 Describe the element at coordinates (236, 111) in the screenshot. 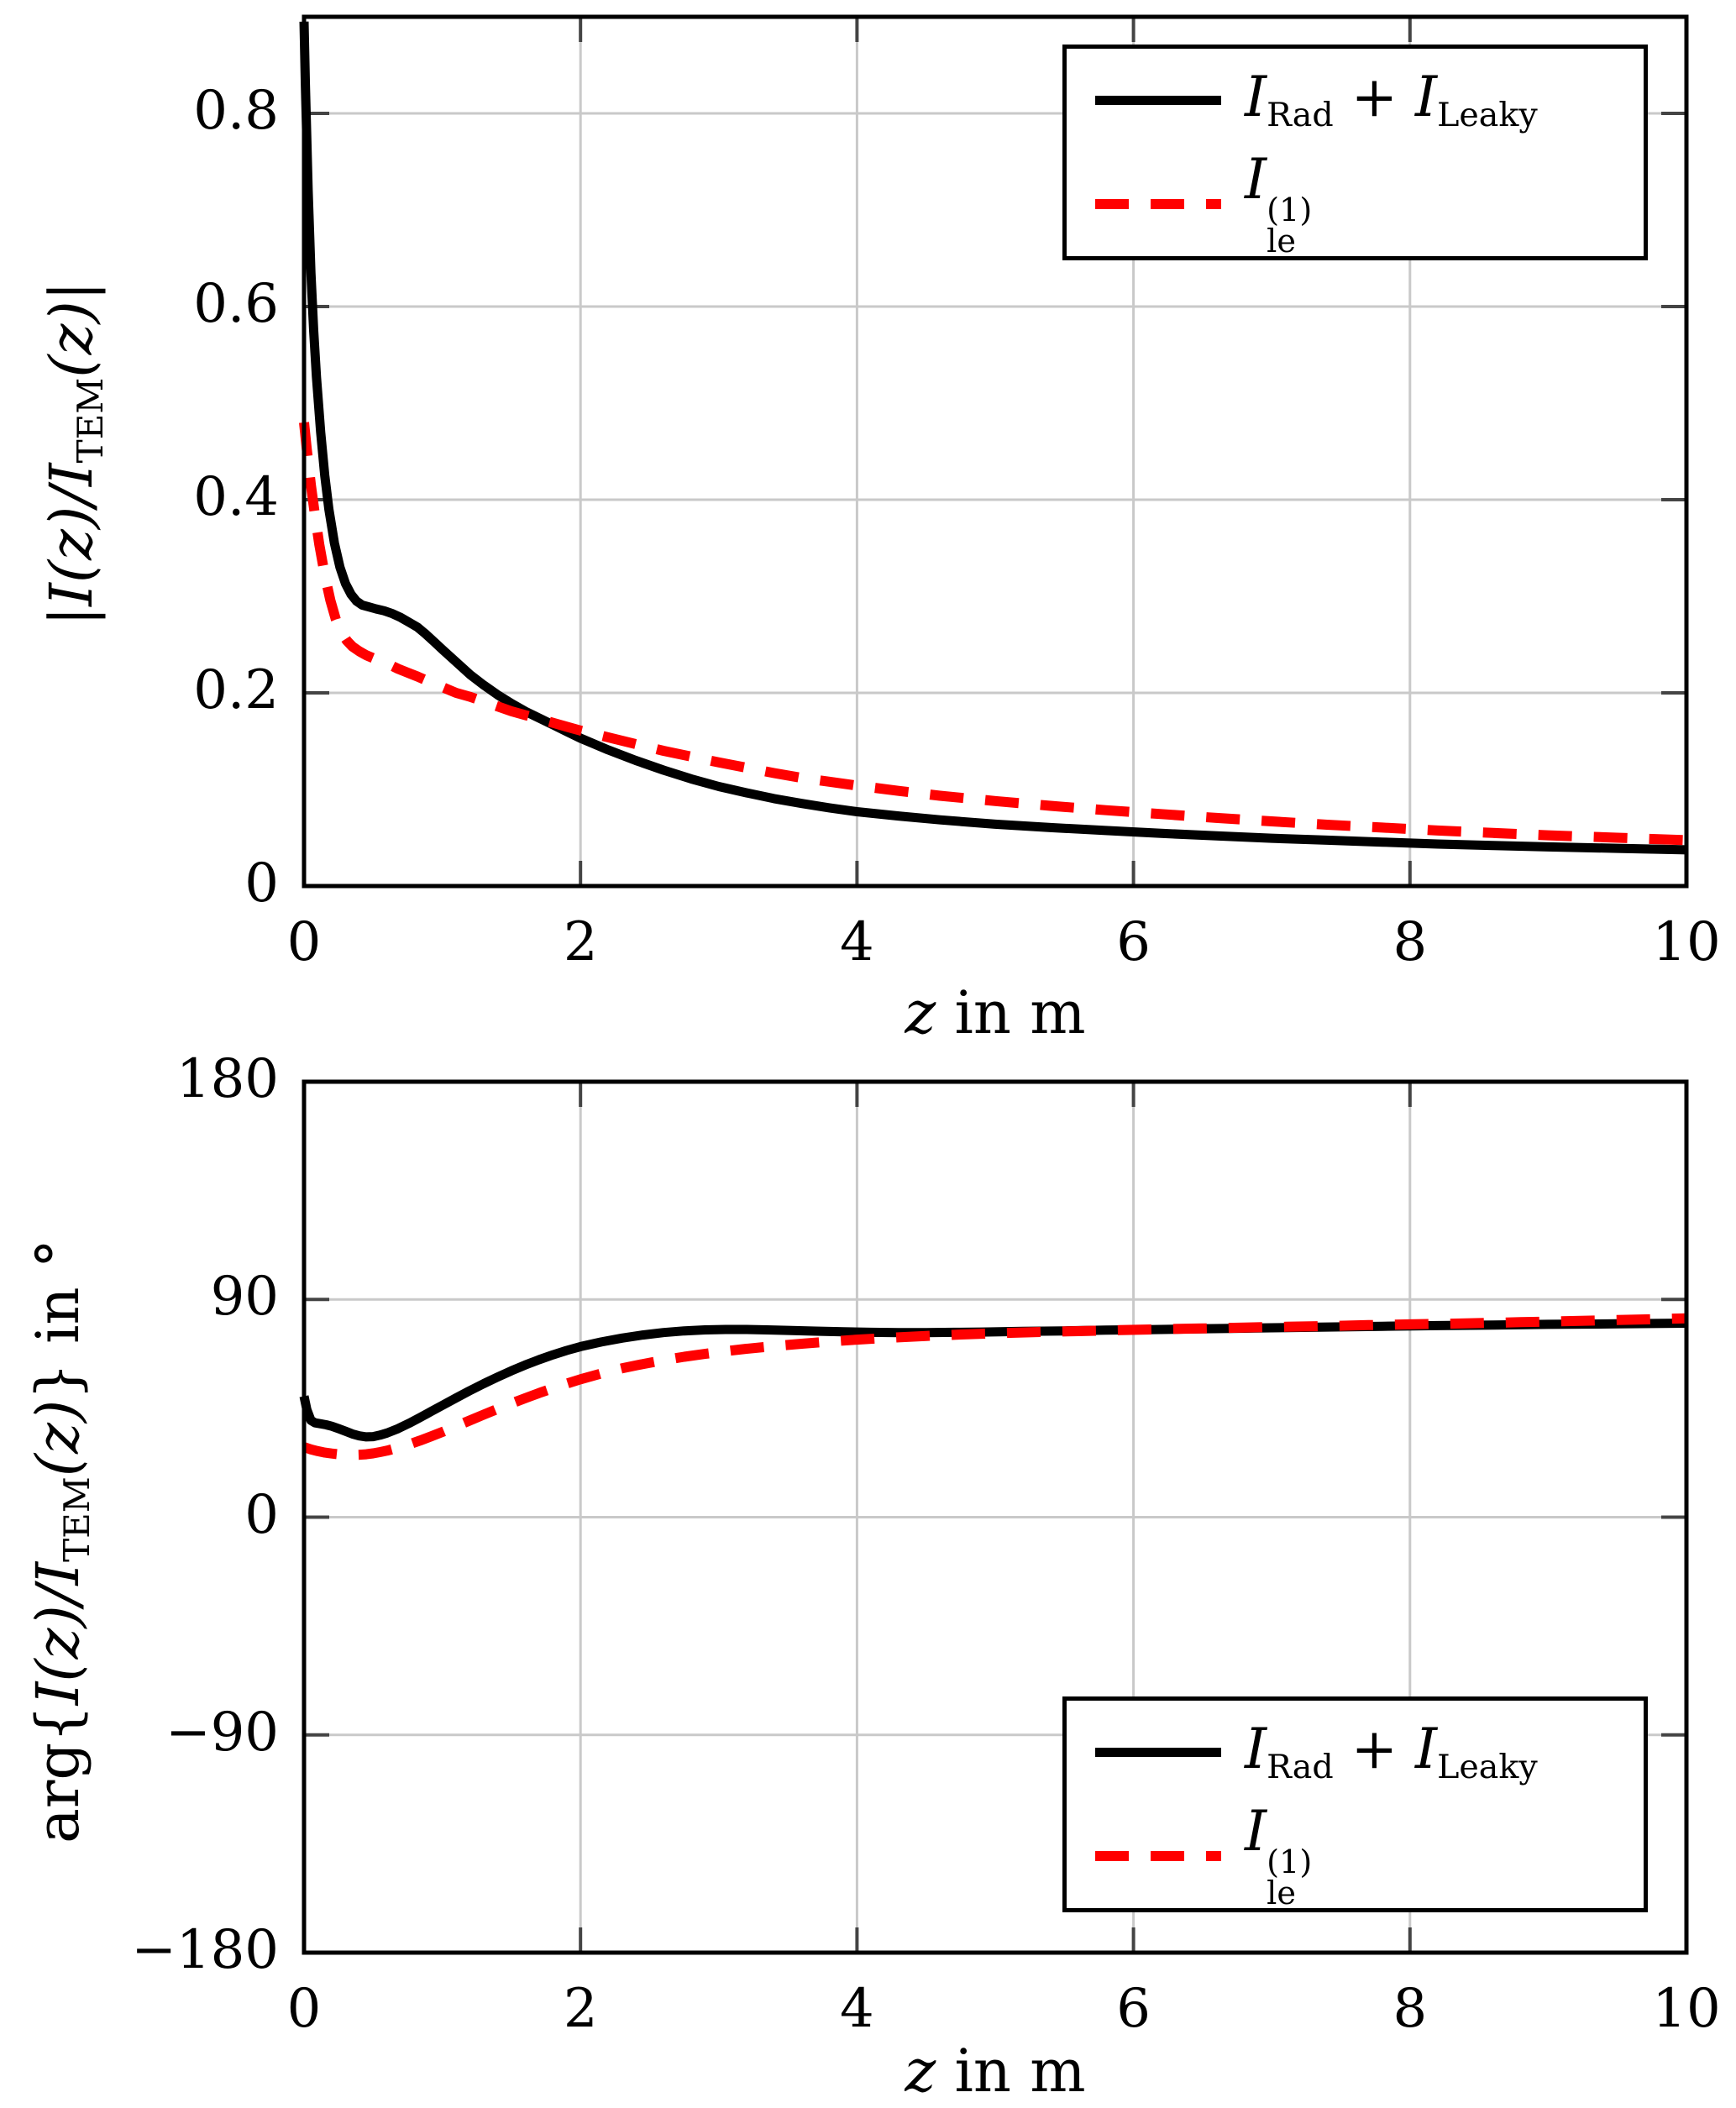

I see `y-tick-label: 0.8` at that location.